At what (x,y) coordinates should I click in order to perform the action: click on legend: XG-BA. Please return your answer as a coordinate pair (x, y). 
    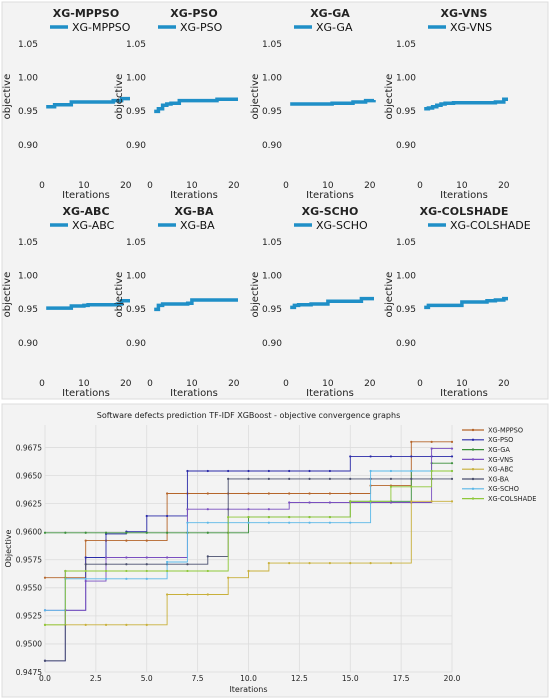
    Looking at the image, I should click on (186, 225).